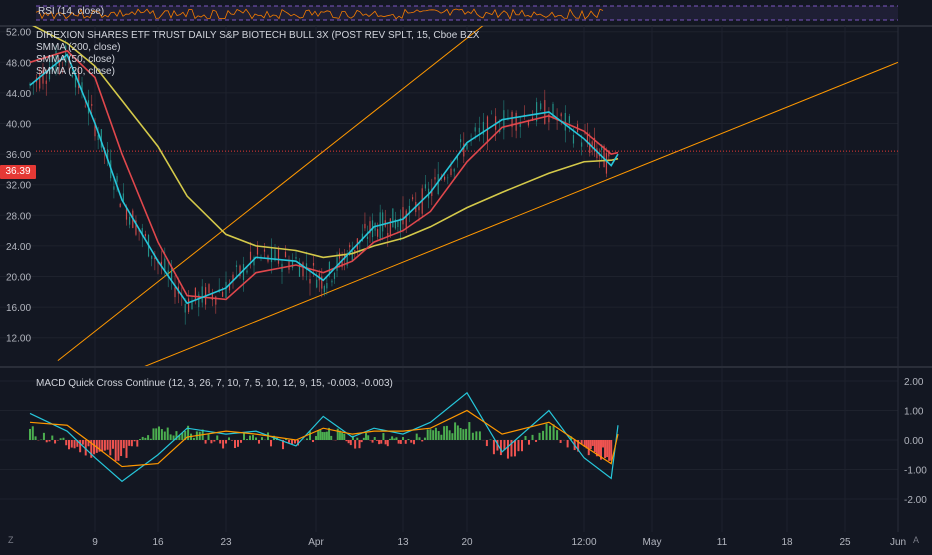 This screenshot has width=932, height=555. I want to click on macd-tick-label: -1.00, so click(915, 471).